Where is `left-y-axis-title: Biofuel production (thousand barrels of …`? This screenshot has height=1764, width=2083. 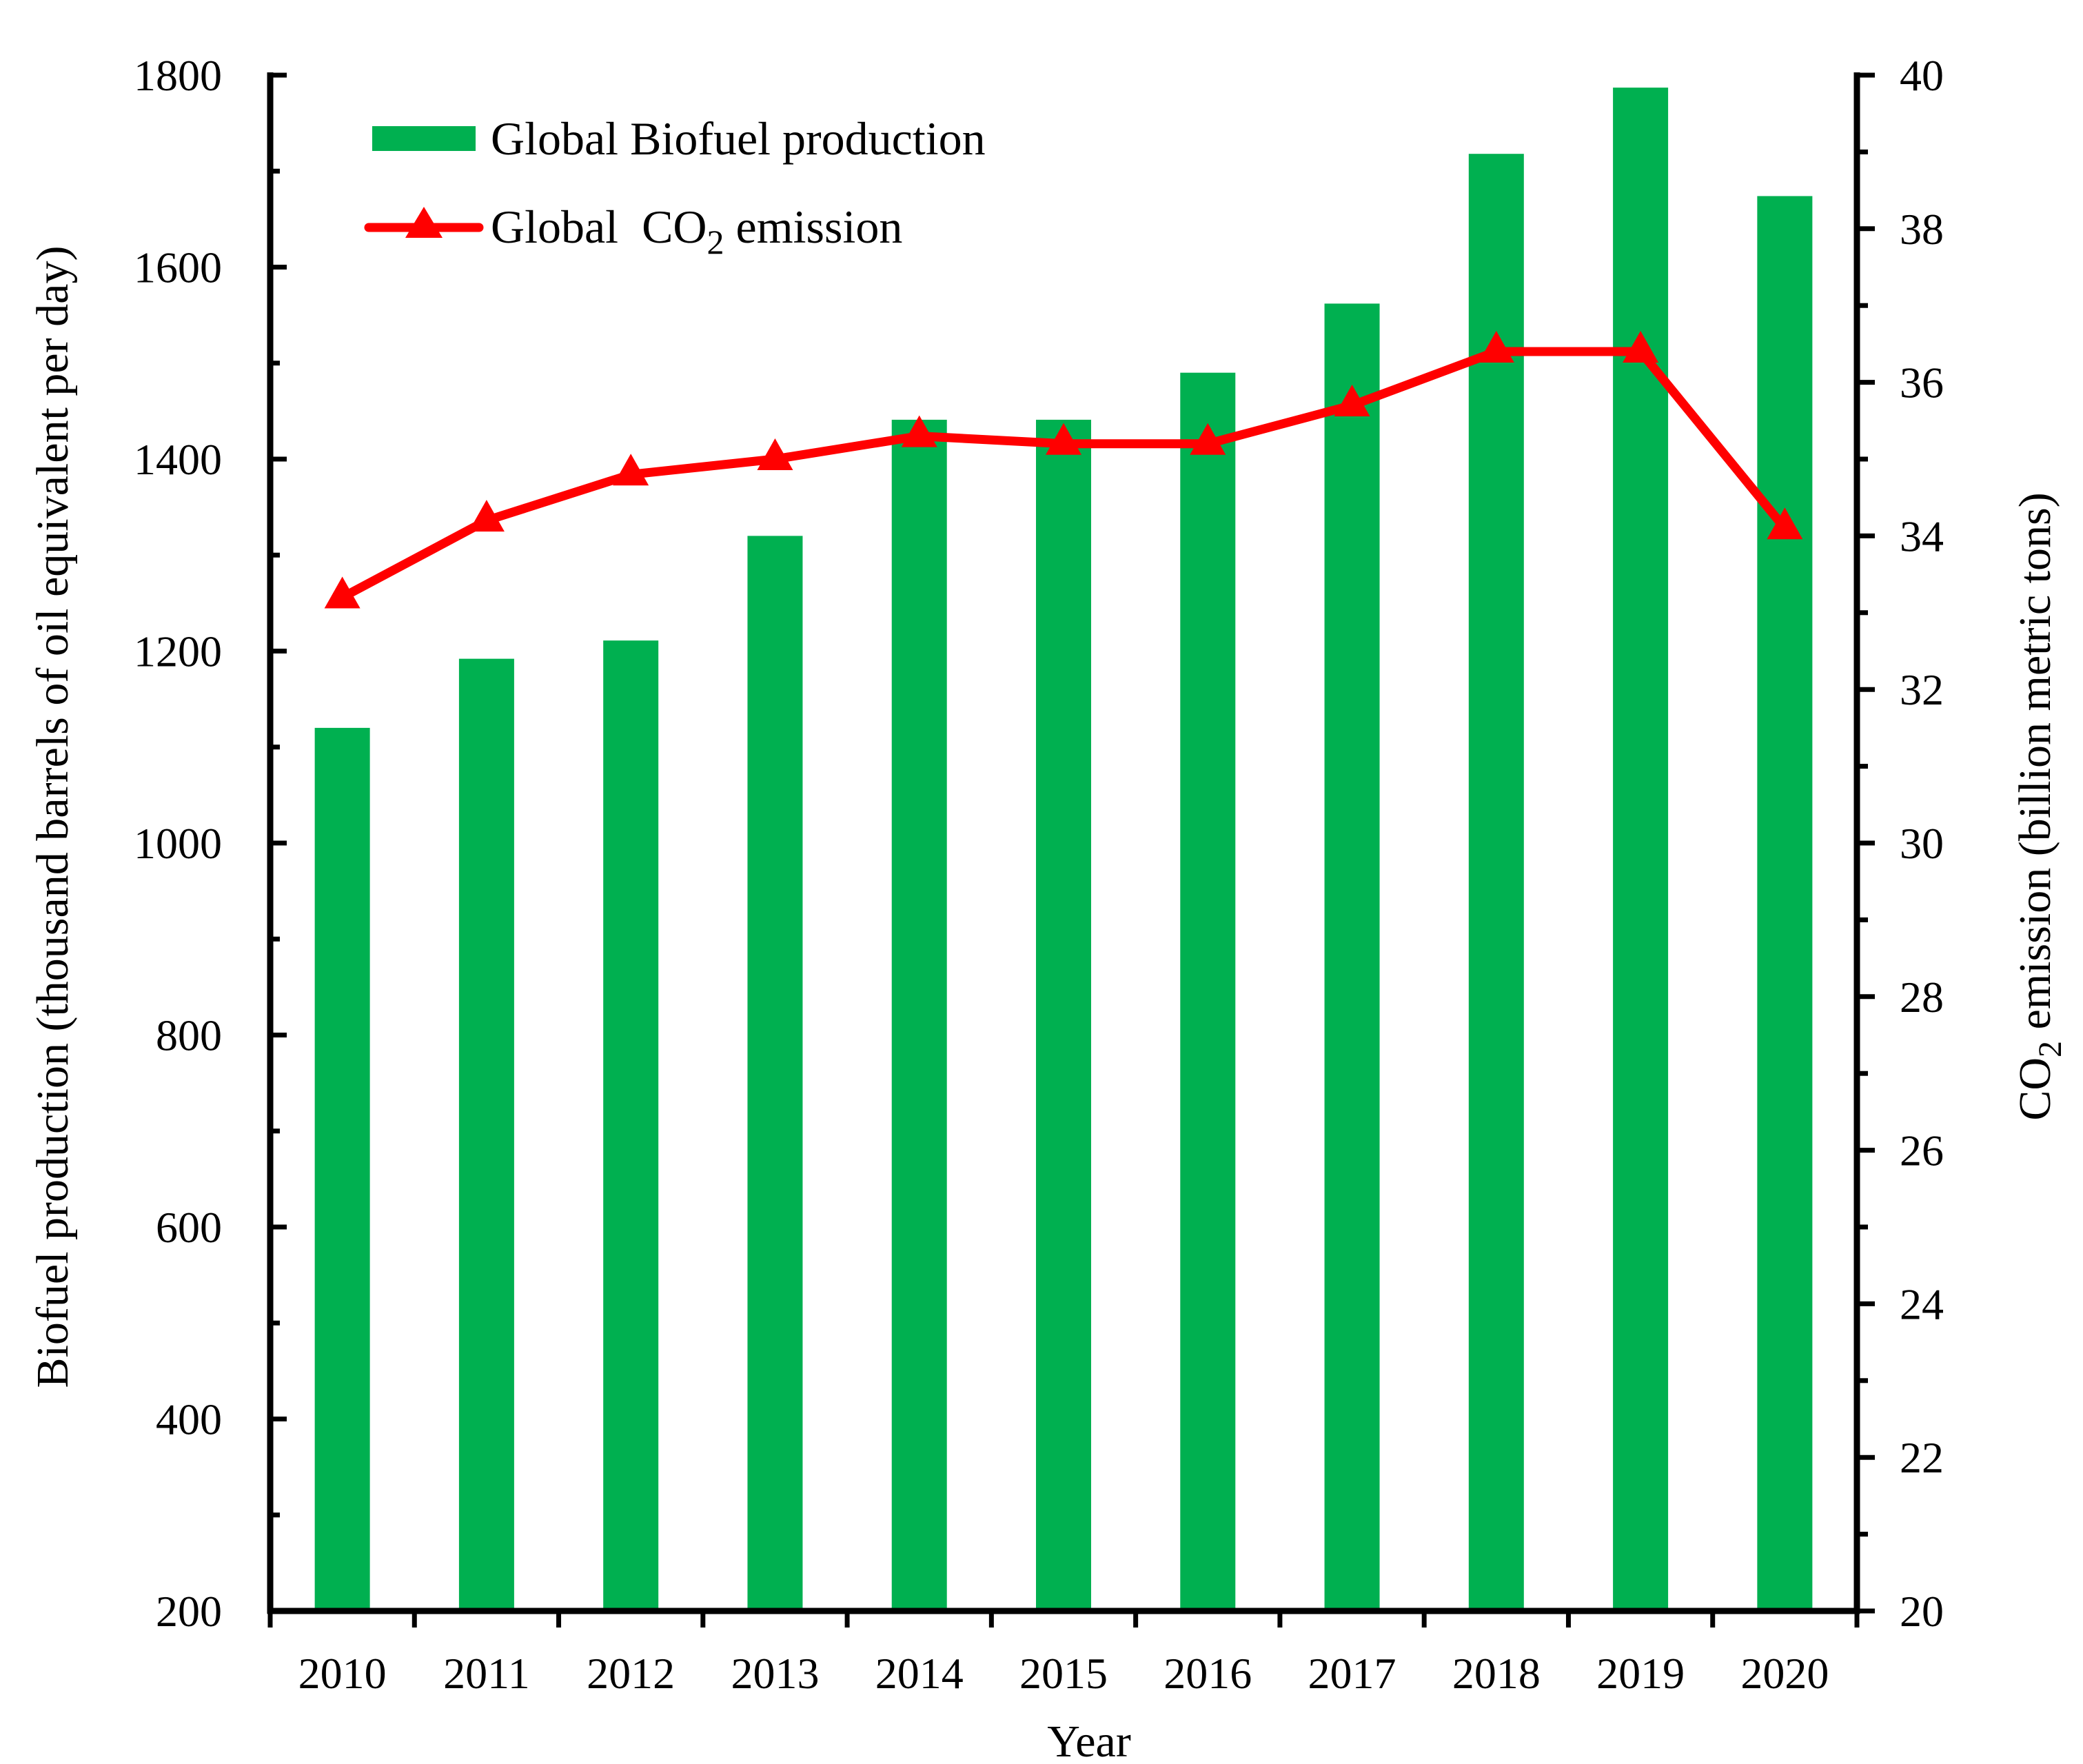
left-y-axis-title: Biofuel production (thousand barrels of … is located at coordinates (53, 817).